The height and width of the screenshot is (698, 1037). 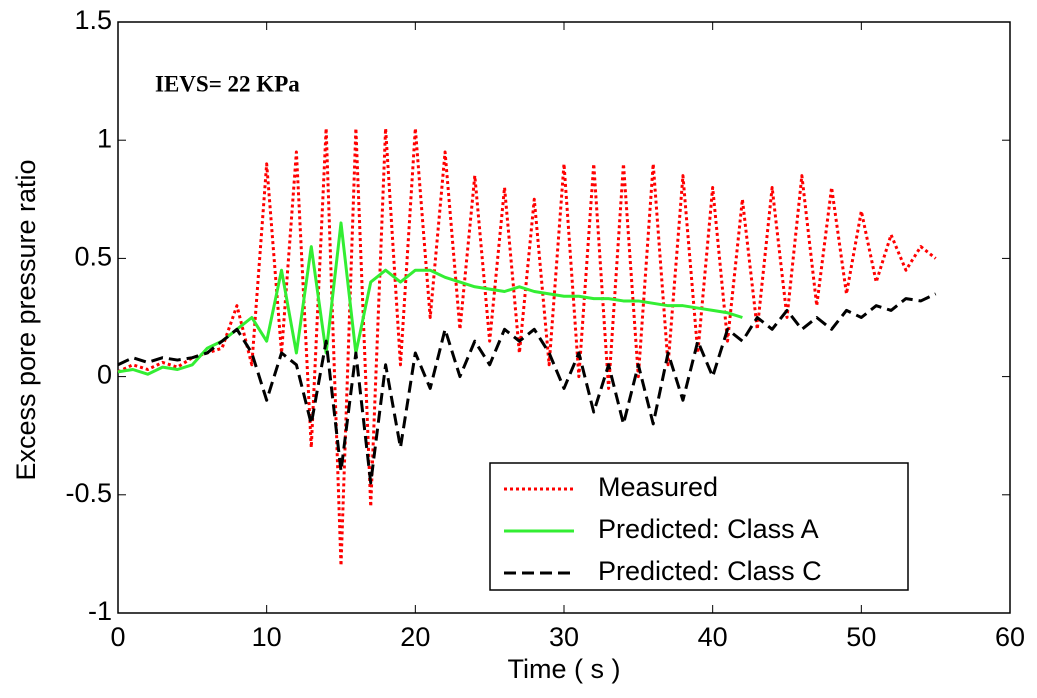 What do you see at coordinates (93, 20) in the screenshot?
I see `y-tick-label: 1.5` at bounding box center [93, 20].